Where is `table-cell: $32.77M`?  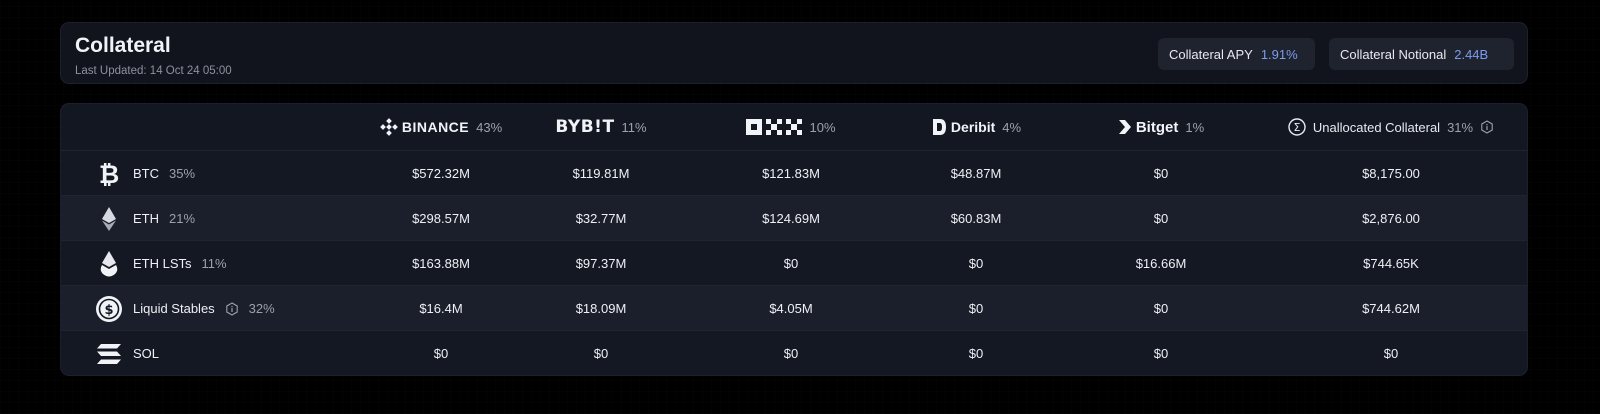
table-cell: $32.77M is located at coordinates (601, 218).